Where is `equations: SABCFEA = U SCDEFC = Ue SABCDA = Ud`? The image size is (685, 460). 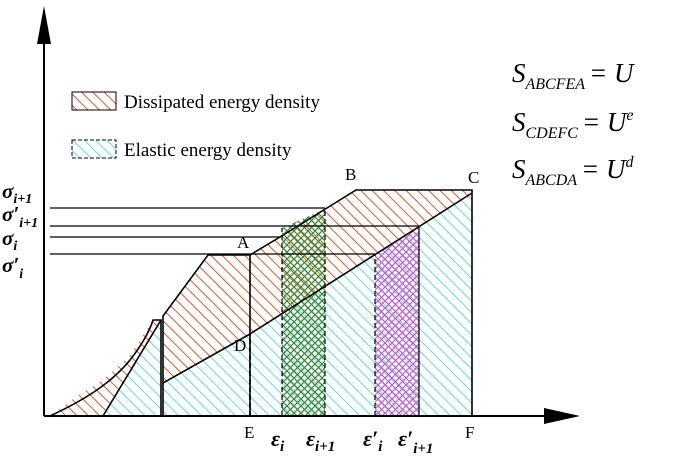
equations: SABCFEA = U SCDEFC = Ue SABCDA = Ud is located at coordinates (573, 123).